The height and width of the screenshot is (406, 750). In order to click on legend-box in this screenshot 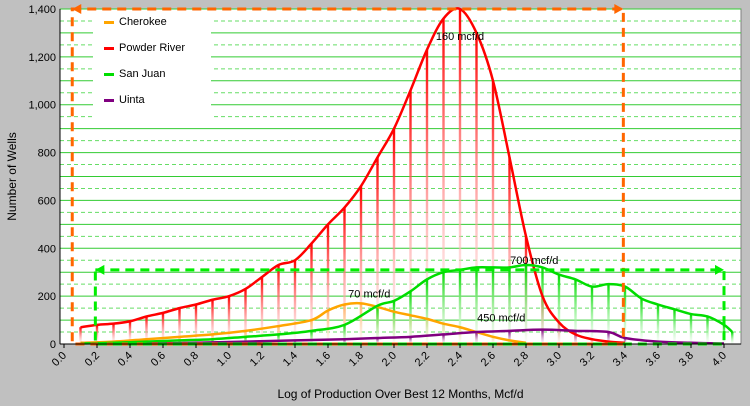, I will do `click(152, 67)`.